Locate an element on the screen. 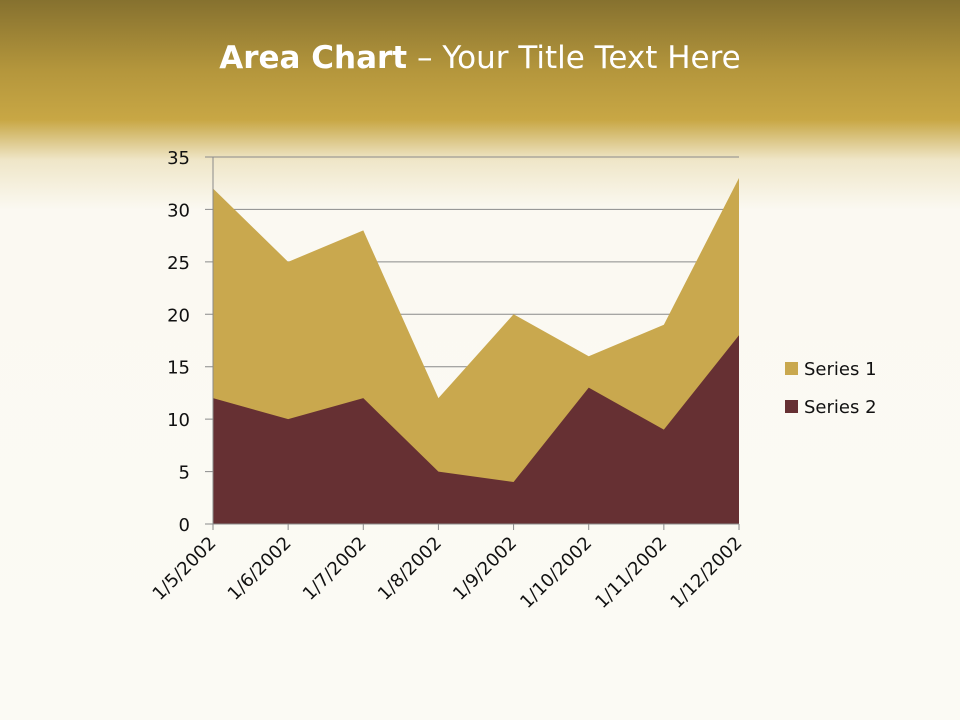 Image resolution: width=960 pixels, height=720 pixels. y-tick-label: 25 is located at coordinates (178, 263).